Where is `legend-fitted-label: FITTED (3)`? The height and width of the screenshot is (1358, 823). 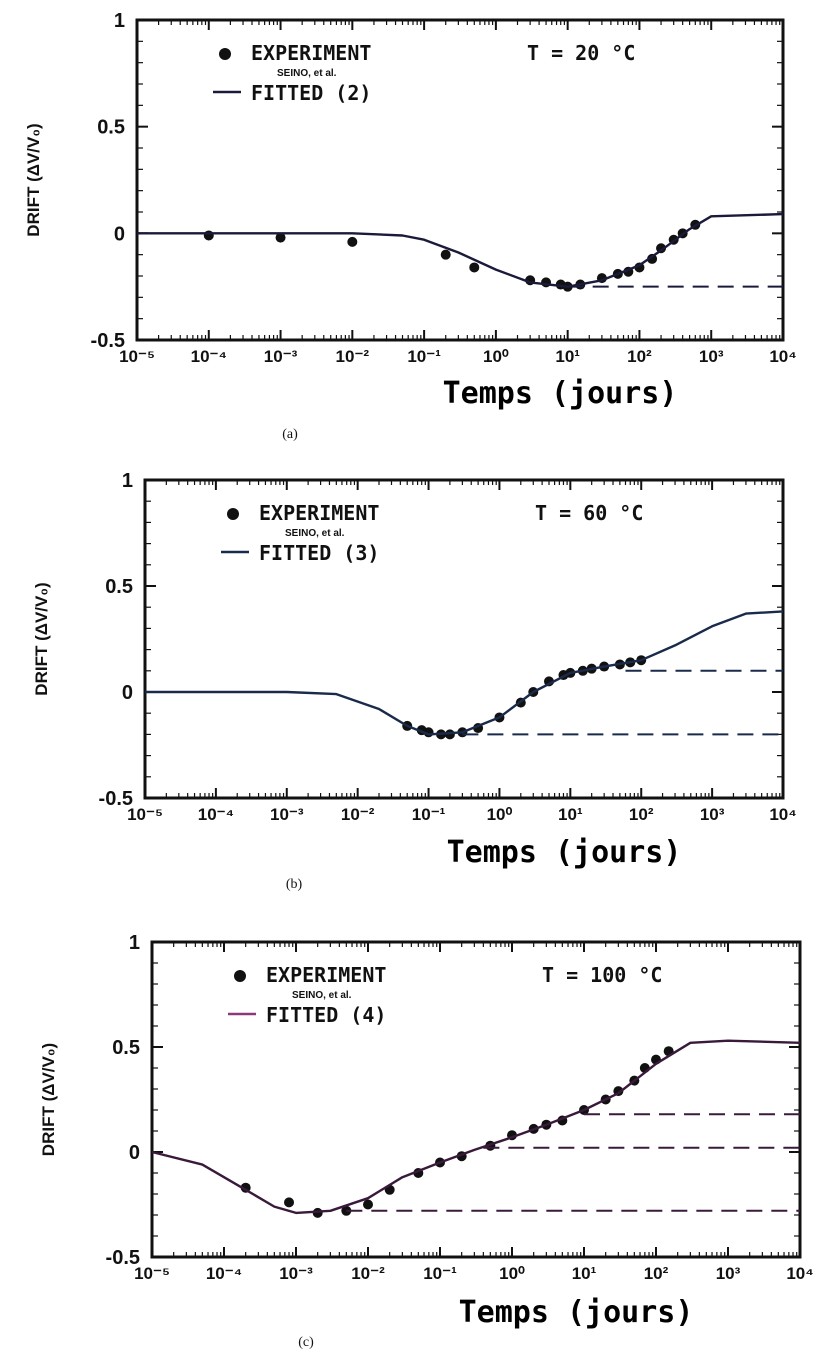
legend-fitted-label: FITTED (3) is located at coordinates (319, 553).